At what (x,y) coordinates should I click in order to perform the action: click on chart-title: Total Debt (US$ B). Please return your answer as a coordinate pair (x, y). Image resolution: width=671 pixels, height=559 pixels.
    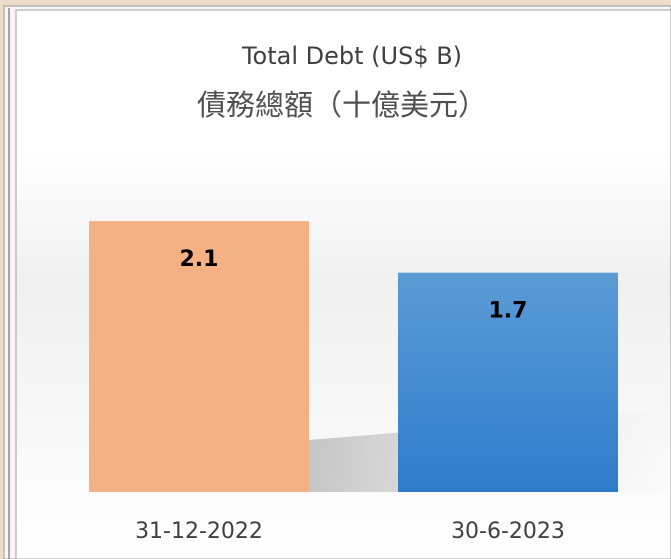
    Looking at the image, I should click on (351, 56).